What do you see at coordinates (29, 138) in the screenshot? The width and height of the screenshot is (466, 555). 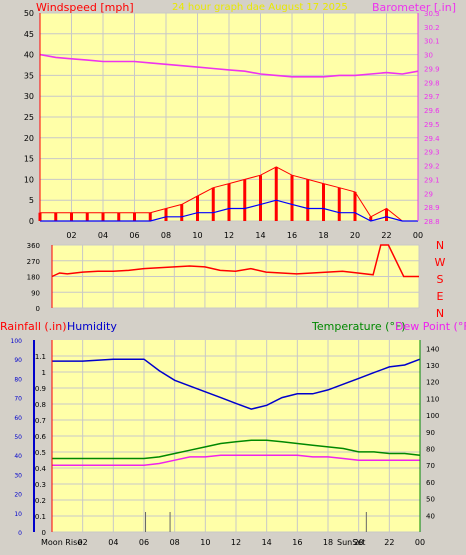 I see `y-tick-label: 20` at bounding box center [29, 138].